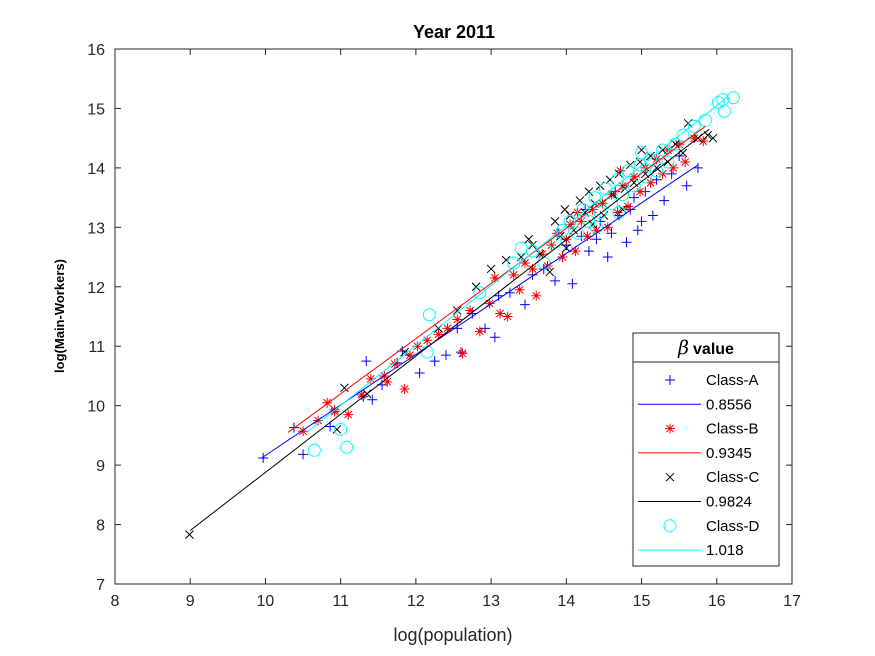 This screenshot has width=875, height=656. What do you see at coordinates (96, 228) in the screenshot?
I see `y-tick-label: 13` at bounding box center [96, 228].